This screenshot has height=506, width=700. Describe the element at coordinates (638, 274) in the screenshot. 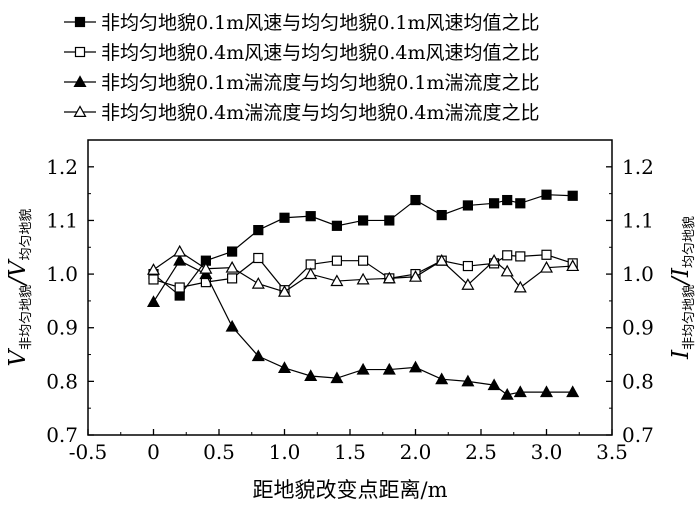

I see `y-tick-label-right: 1.0` at that location.